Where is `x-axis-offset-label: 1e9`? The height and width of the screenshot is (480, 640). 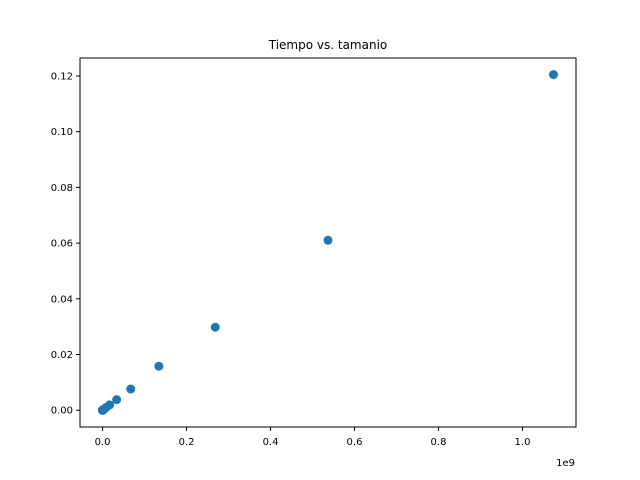 x-axis-offset-label: 1e9 is located at coordinates (565, 463).